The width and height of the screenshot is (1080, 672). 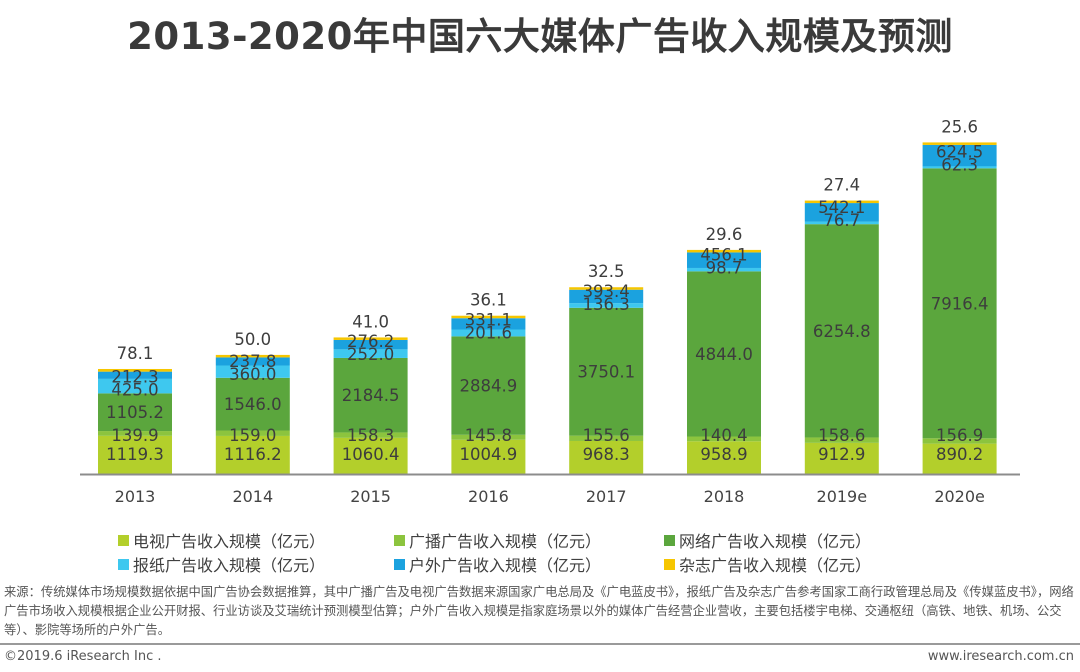 I want to click on data-label-network-2015: 2184.5, so click(x=371, y=395).